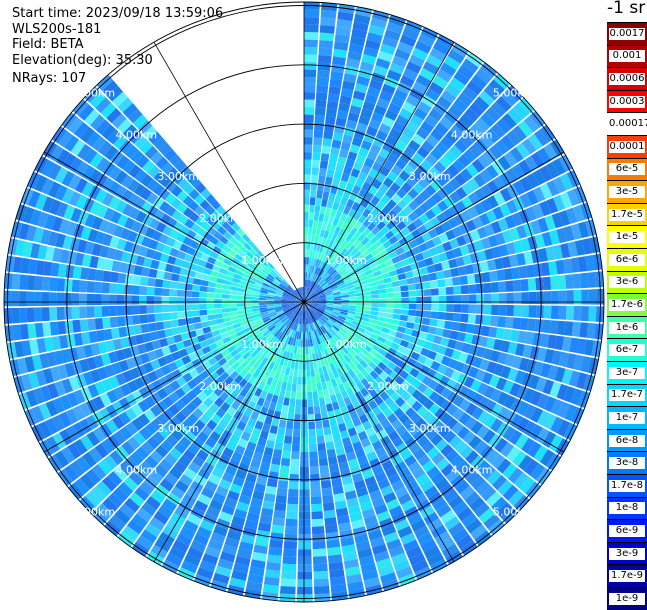  What do you see at coordinates (627, 553) in the screenshot?
I see `colorbar-cell: 3e-9` at bounding box center [627, 553].